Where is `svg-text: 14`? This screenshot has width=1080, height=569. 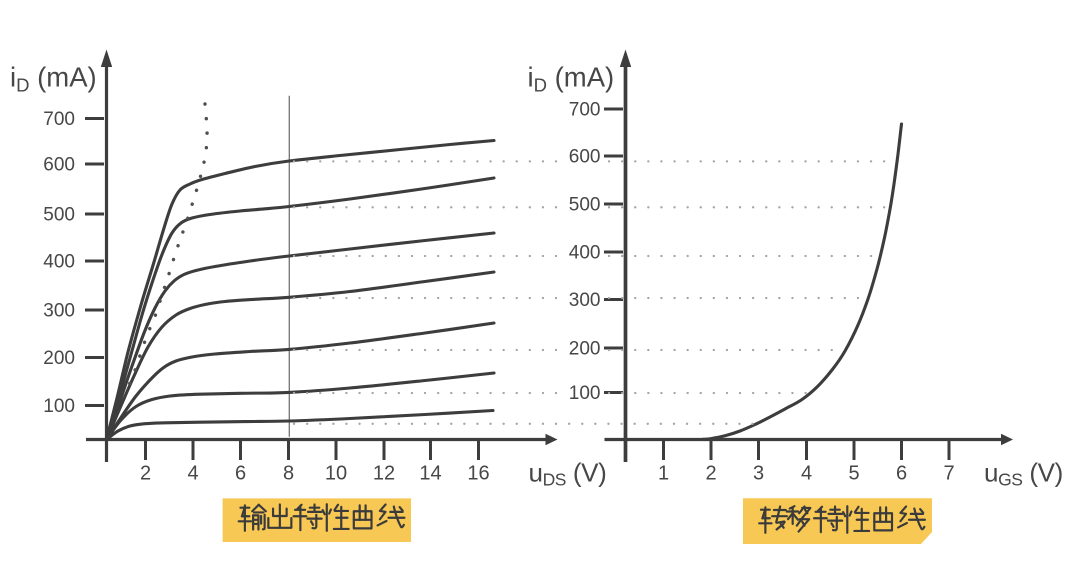 svg-text: 14 is located at coordinates (430, 474).